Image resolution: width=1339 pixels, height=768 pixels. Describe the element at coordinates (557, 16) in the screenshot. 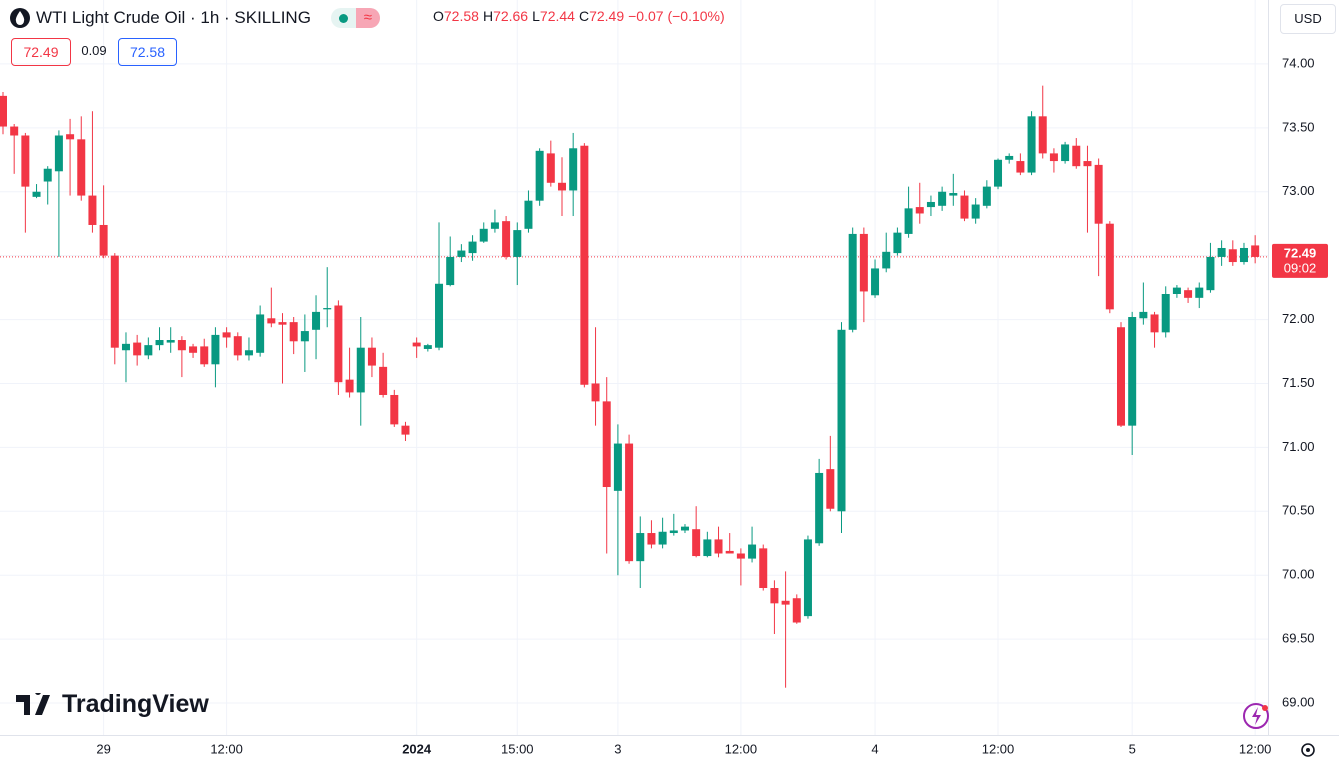

I see `ohlc-value: 72.44` at that location.